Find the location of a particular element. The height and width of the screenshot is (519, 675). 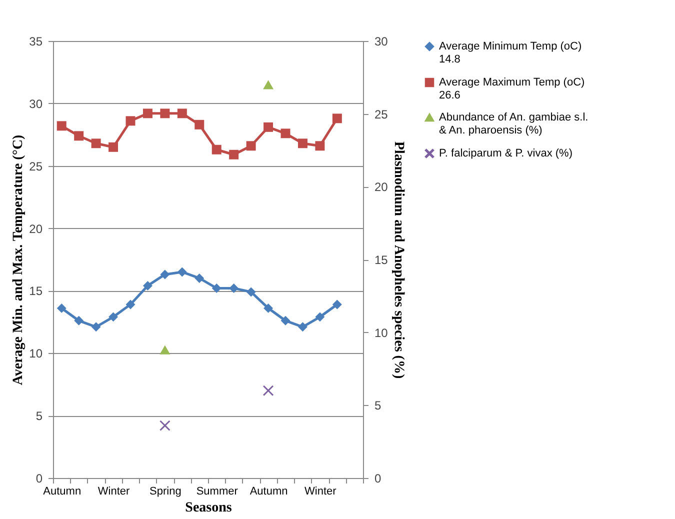

y2-tick-label: 20 is located at coordinates (381, 187).